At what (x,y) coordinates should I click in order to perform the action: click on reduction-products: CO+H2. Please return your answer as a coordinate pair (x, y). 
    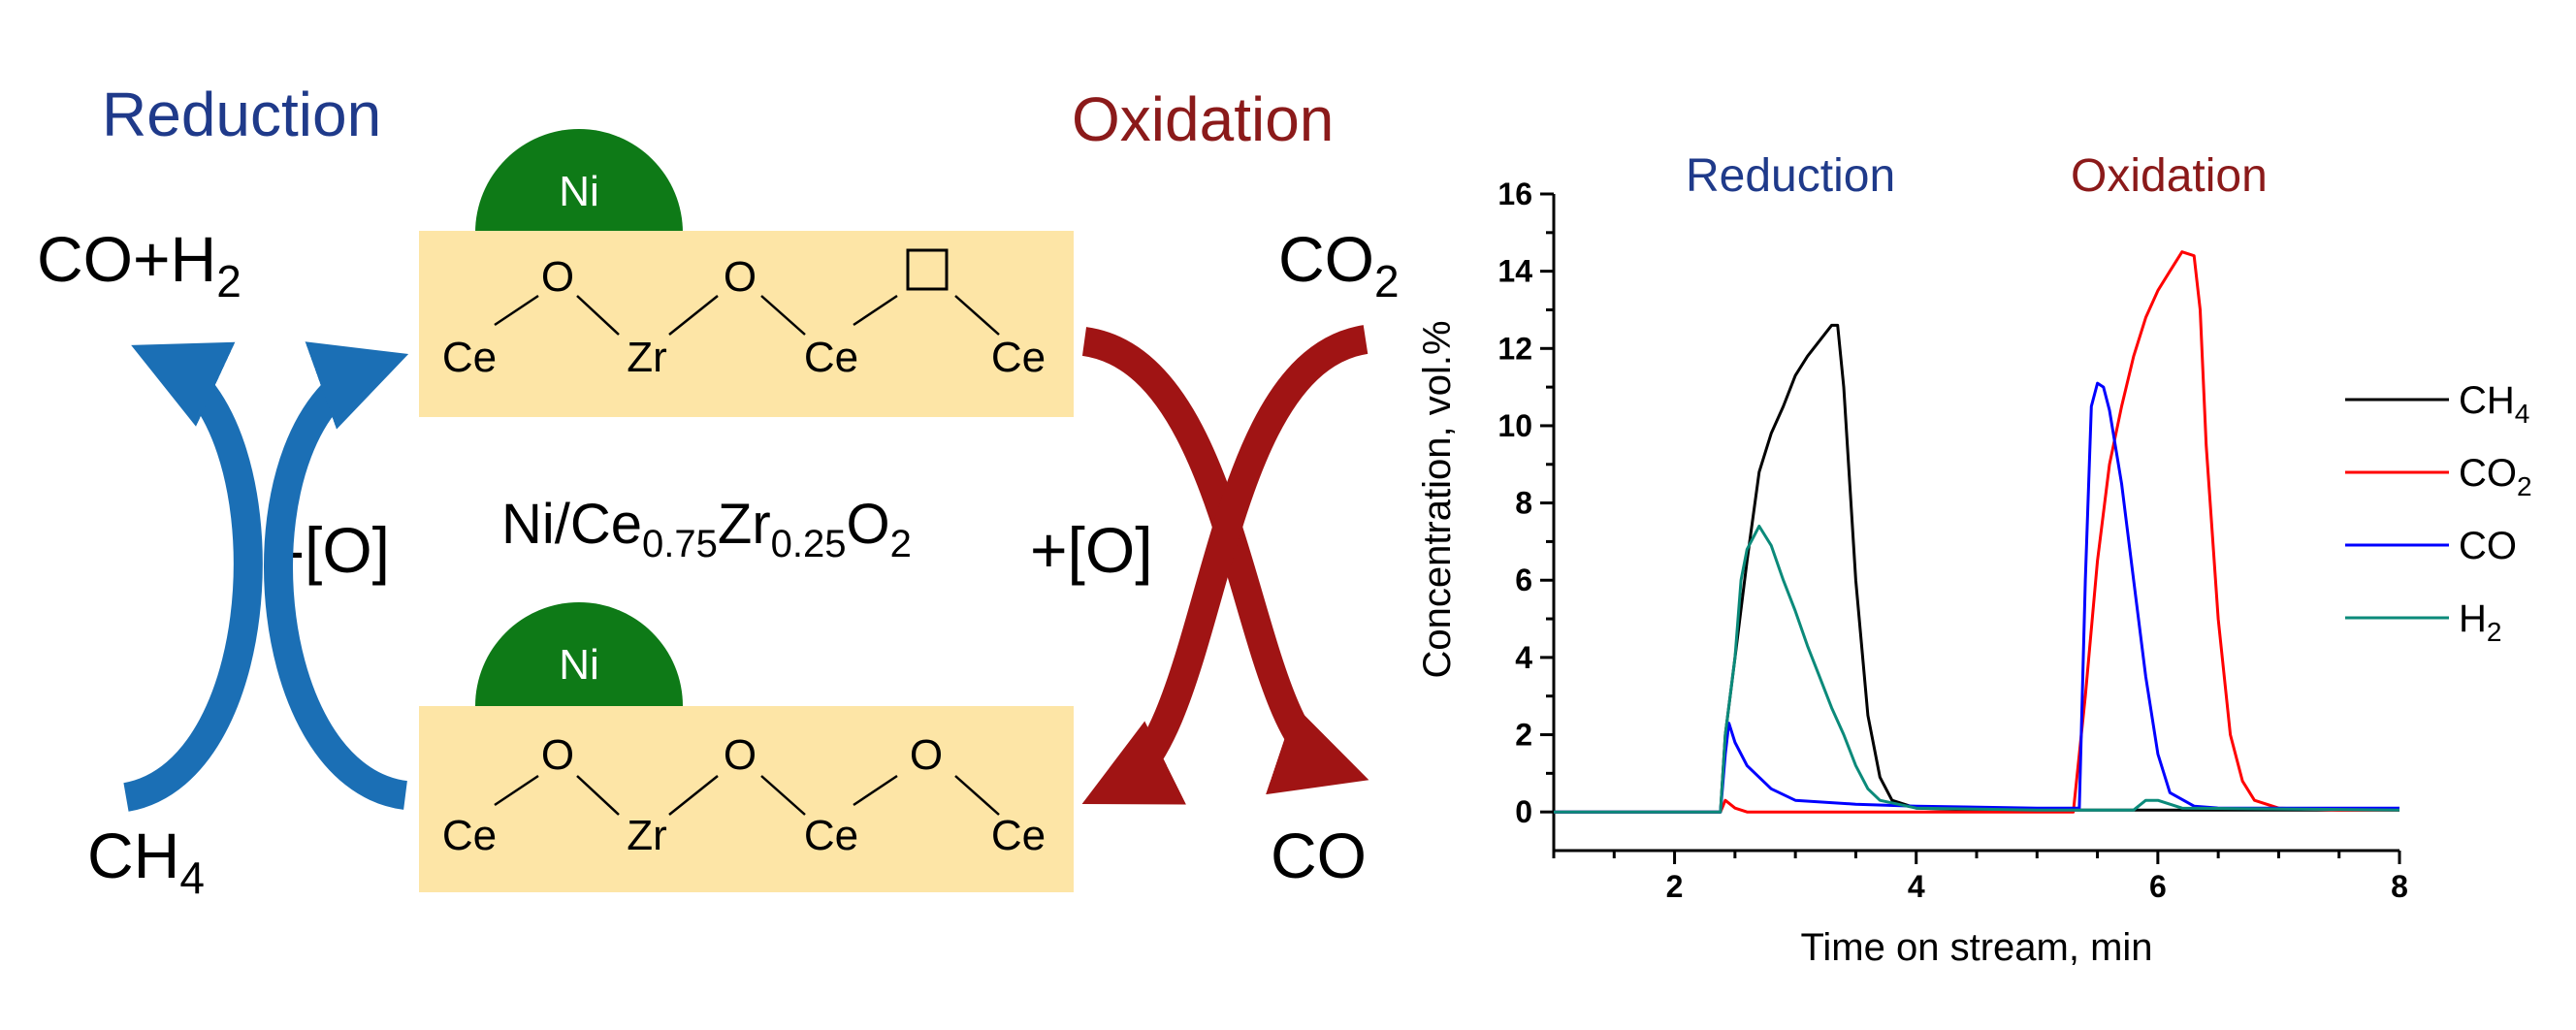
    Looking at the image, I should click on (139, 264).